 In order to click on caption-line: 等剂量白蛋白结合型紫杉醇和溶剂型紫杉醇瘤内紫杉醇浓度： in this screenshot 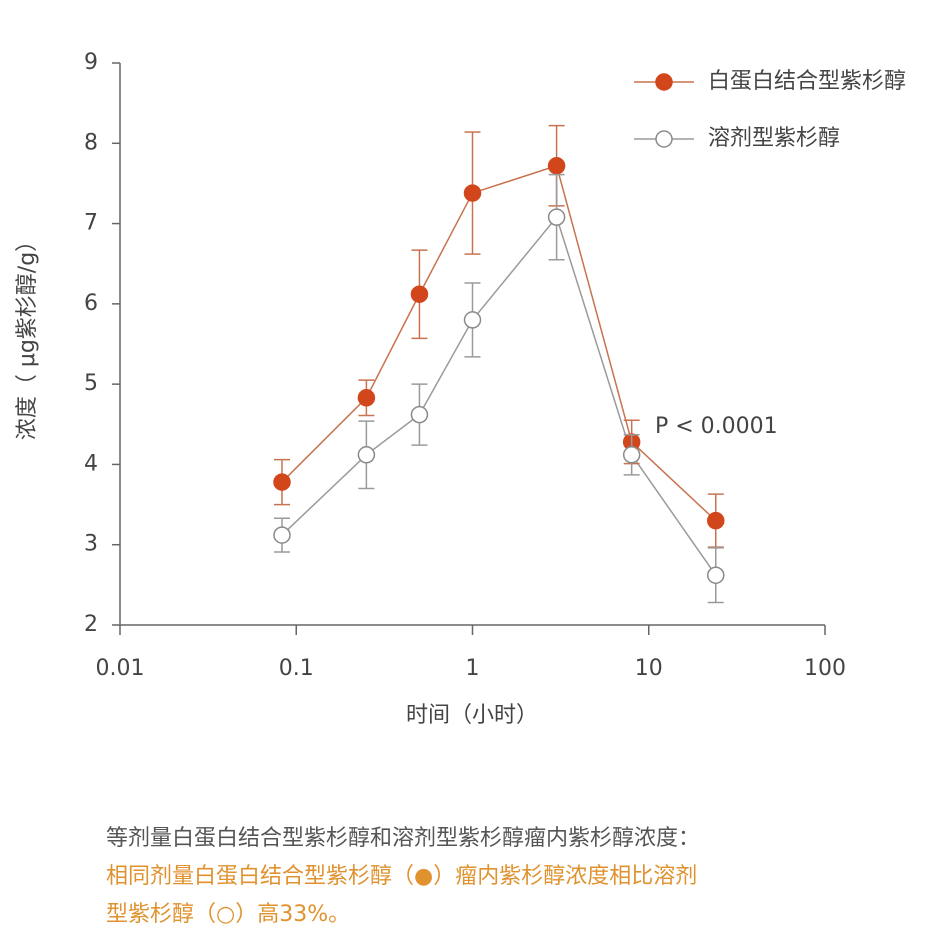, I will do `click(403, 838)`.